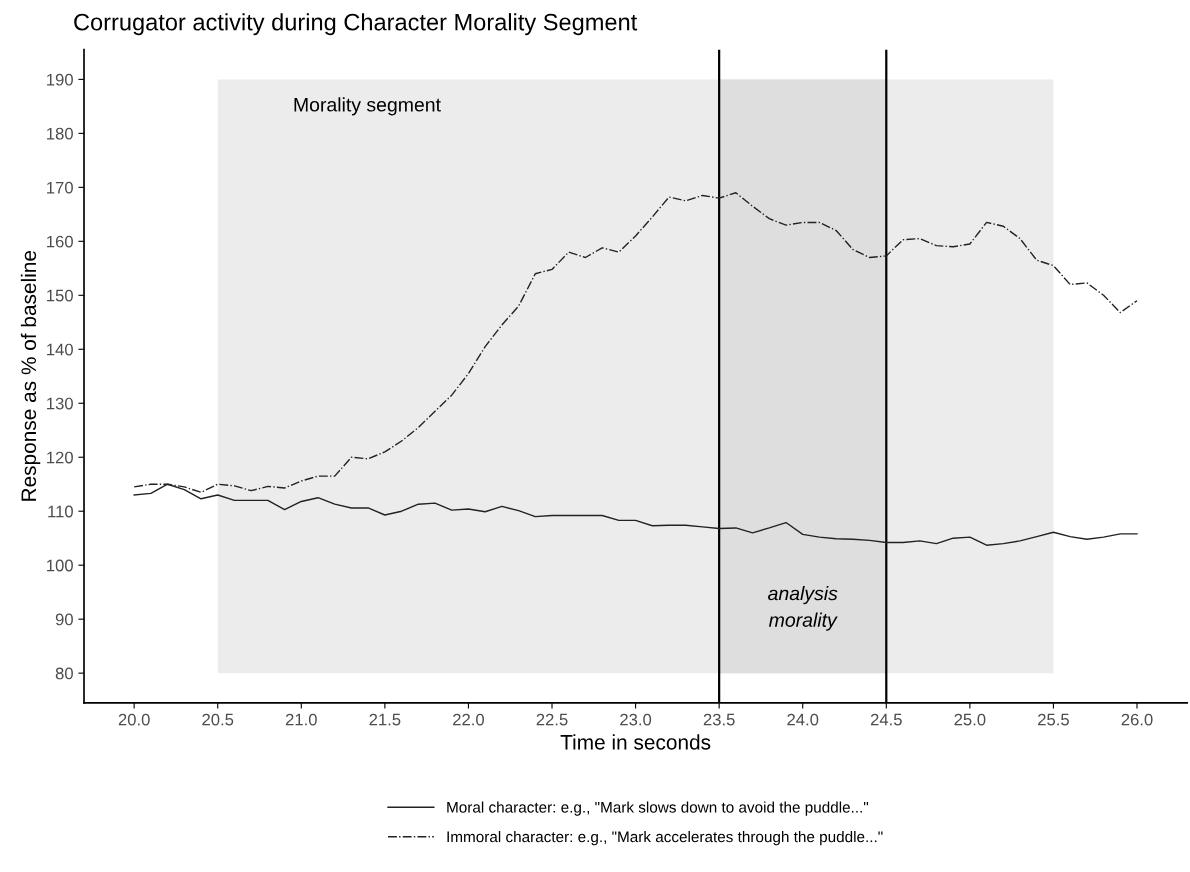 The width and height of the screenshot is (1190, 872). What do you see at coordinates (367, 106) in the screenshot?
I see `band-label: Morality segment` at bounding box center [367, 106].